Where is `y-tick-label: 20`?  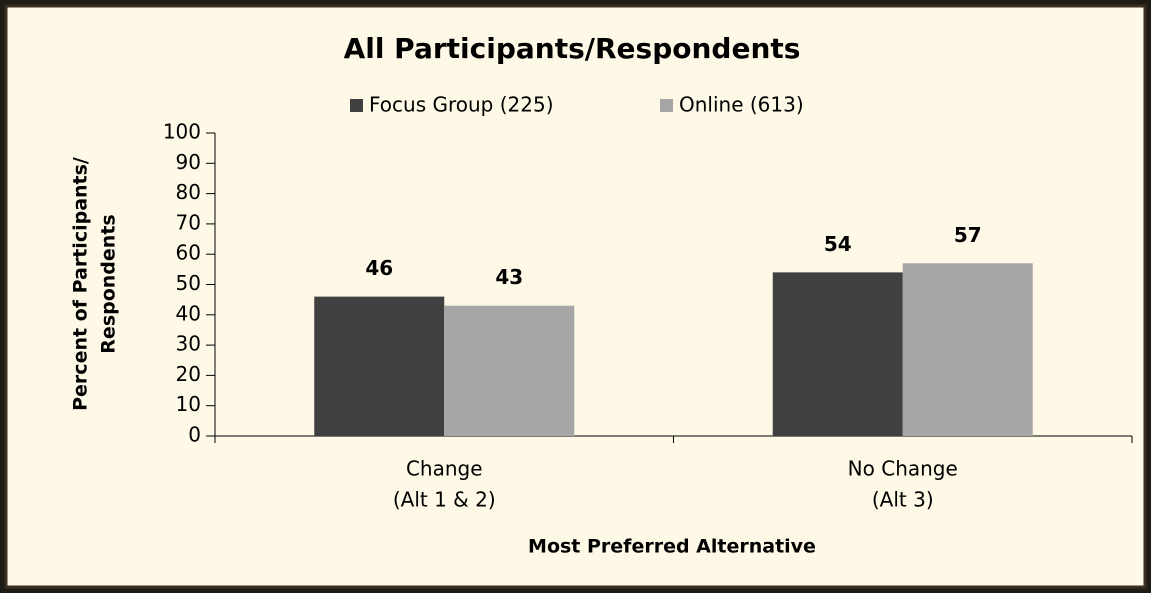
y-tick-label: 20 is located at coordinates (188, 374).